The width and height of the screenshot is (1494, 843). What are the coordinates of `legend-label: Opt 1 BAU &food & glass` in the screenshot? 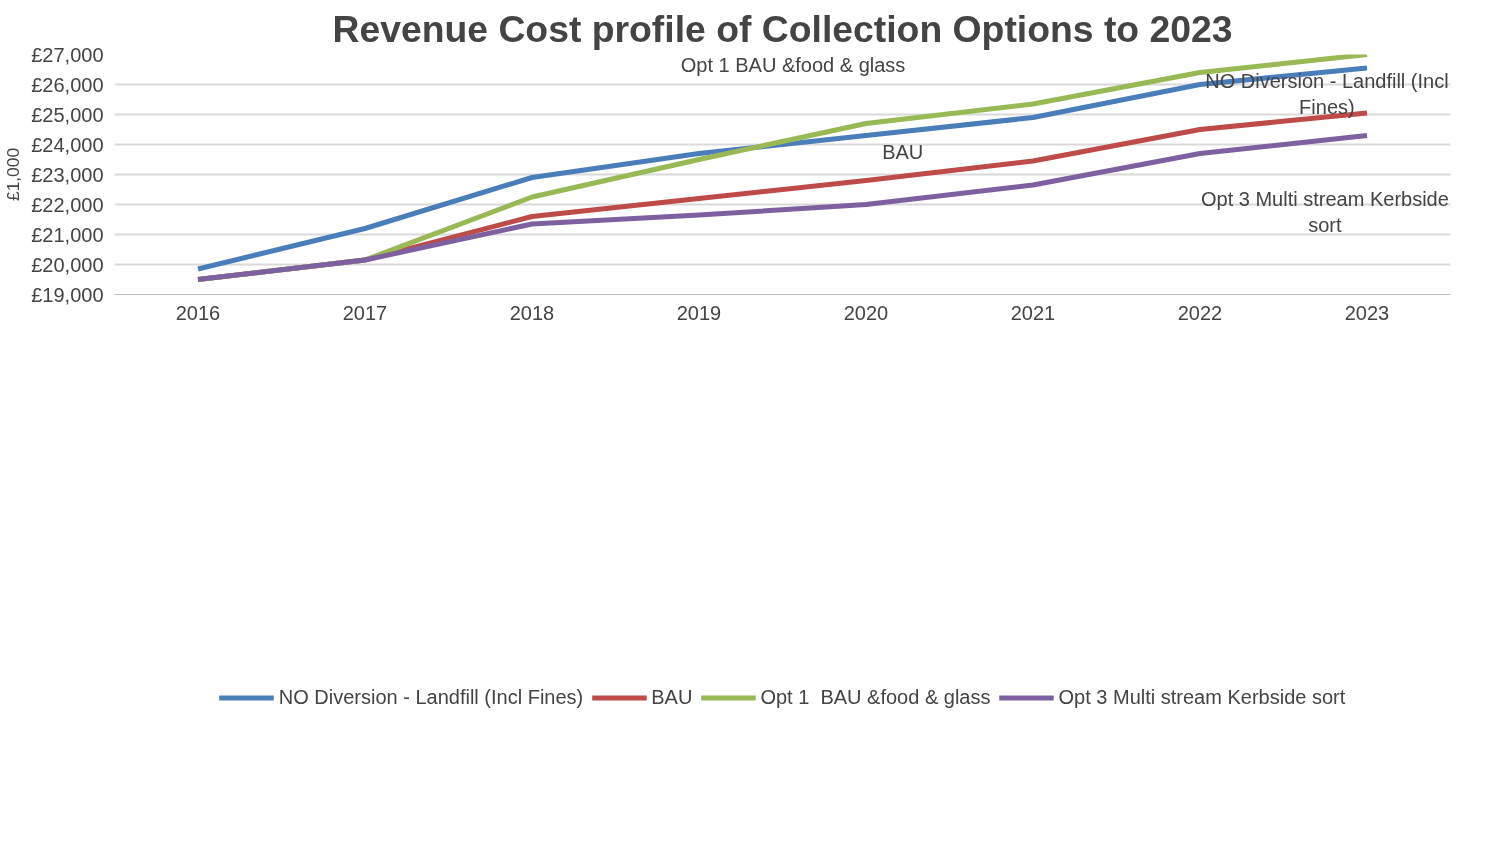 It's located at (875, 697).